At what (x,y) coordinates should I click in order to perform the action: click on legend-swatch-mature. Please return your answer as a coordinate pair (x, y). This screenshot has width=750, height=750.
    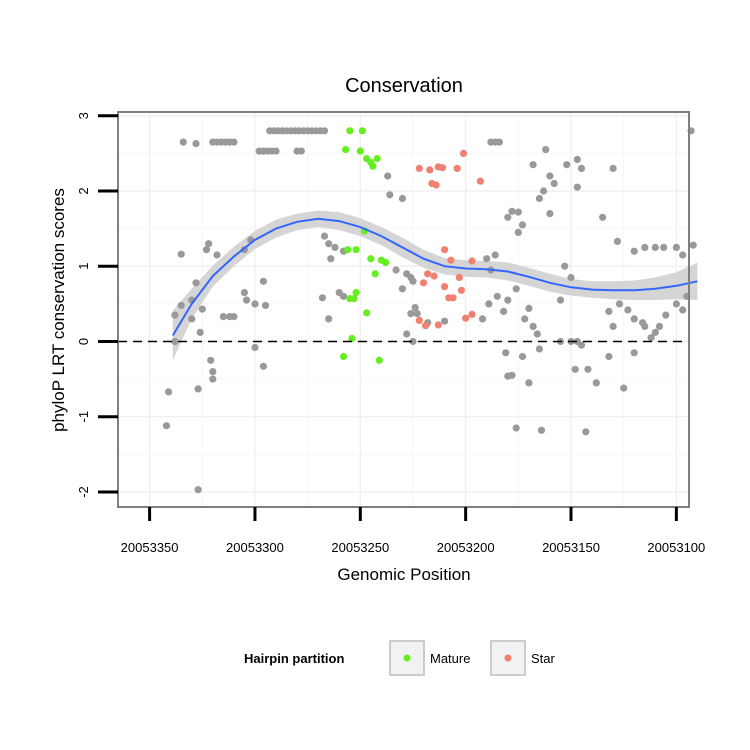
    Looking at the image, I should click on (407, 658).